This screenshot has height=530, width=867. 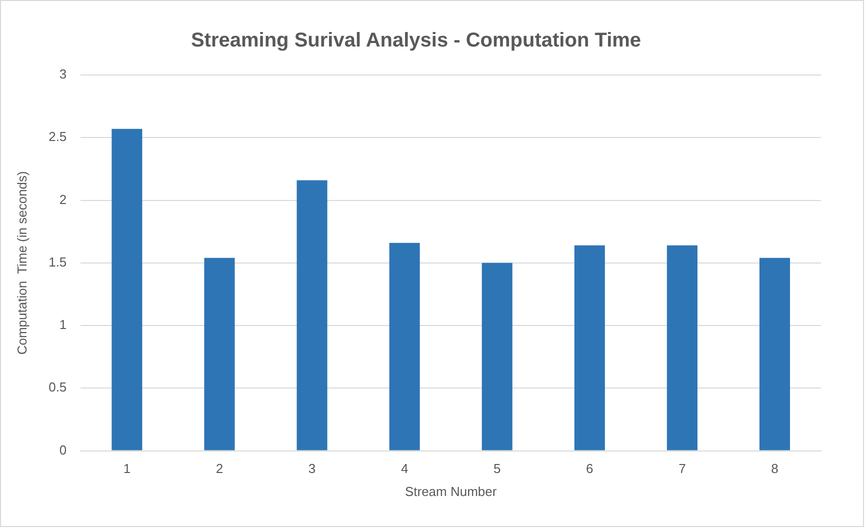 What do you see at coordinates (416, 41) in the screenshot?
I see `chart-title: Streaming Surival Analysis - Computation Time` at bounding box center [416, 41].